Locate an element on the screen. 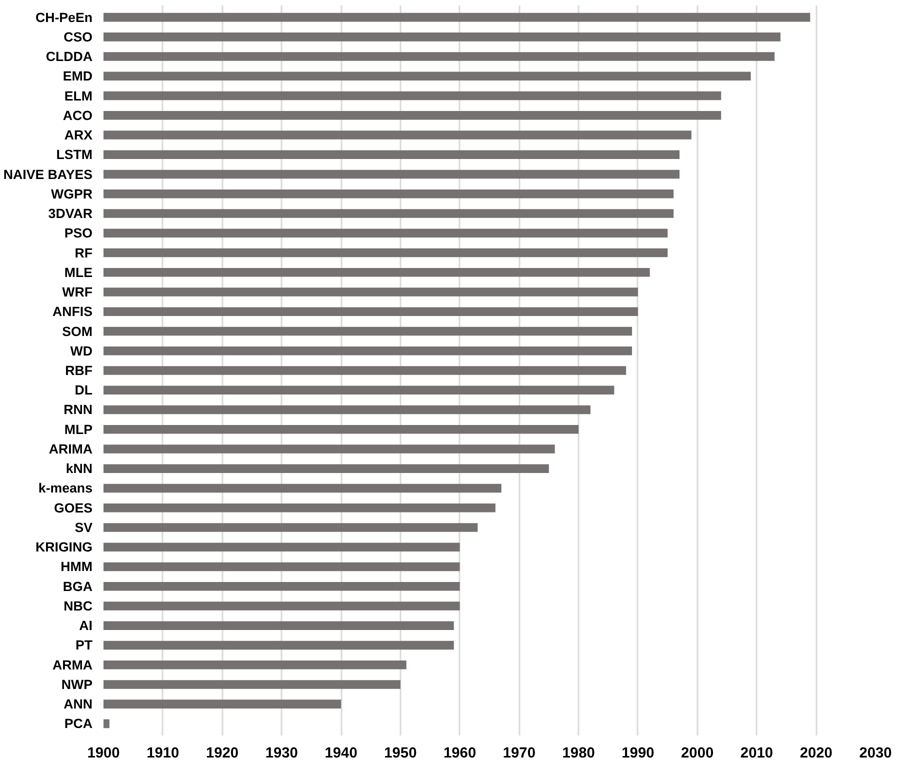 This screenshot has width=914, height=769. y-tick-label: ARMA is located at coordinates (72, 664).